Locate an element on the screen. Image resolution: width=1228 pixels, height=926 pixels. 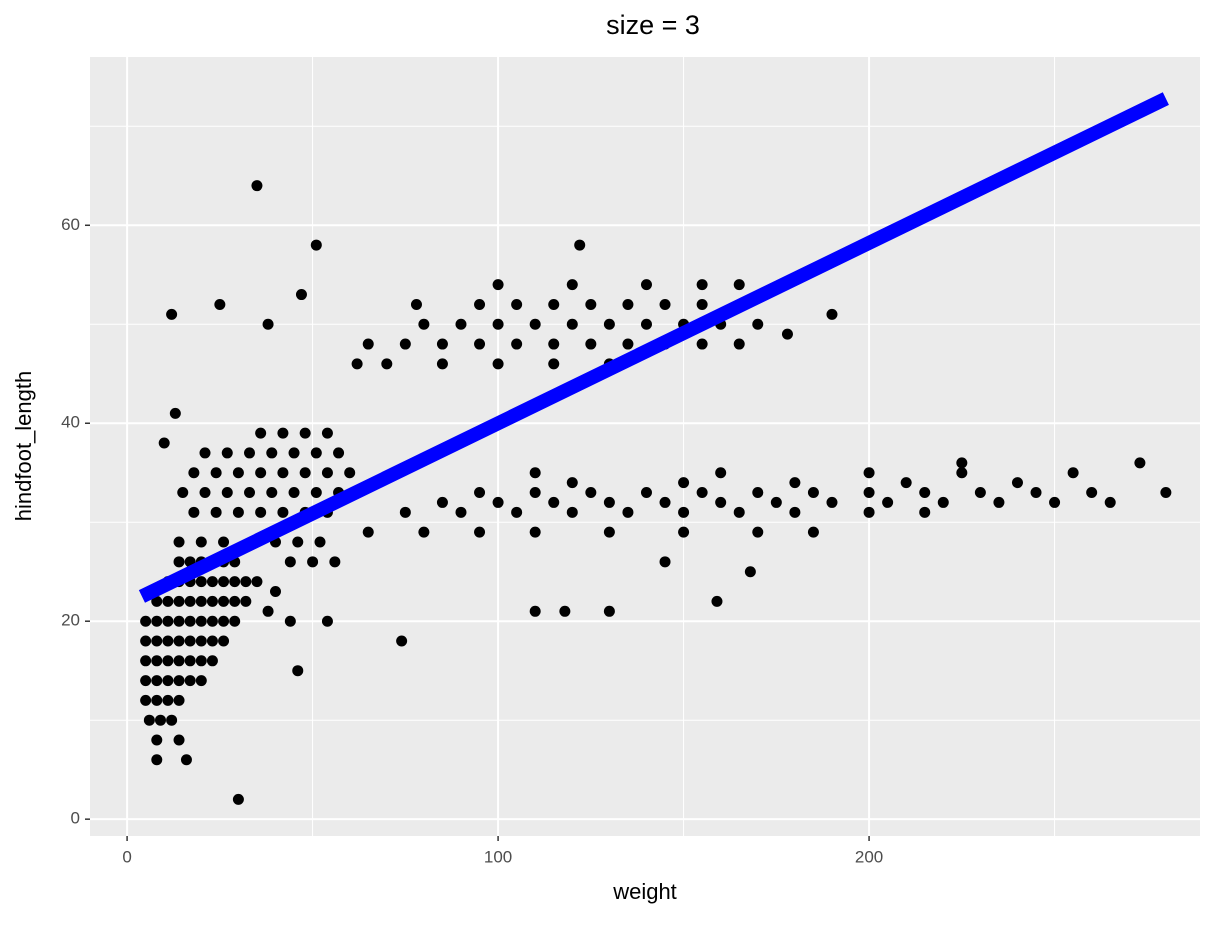
y-tick-label: 0 is located at coordinates (75, 818).